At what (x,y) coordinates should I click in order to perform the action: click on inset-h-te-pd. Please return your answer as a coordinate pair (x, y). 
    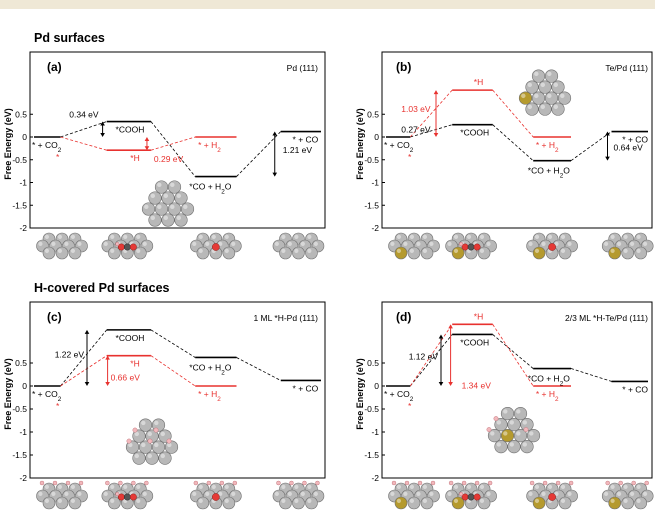
    Looking at the image, I should click on (513, 430).